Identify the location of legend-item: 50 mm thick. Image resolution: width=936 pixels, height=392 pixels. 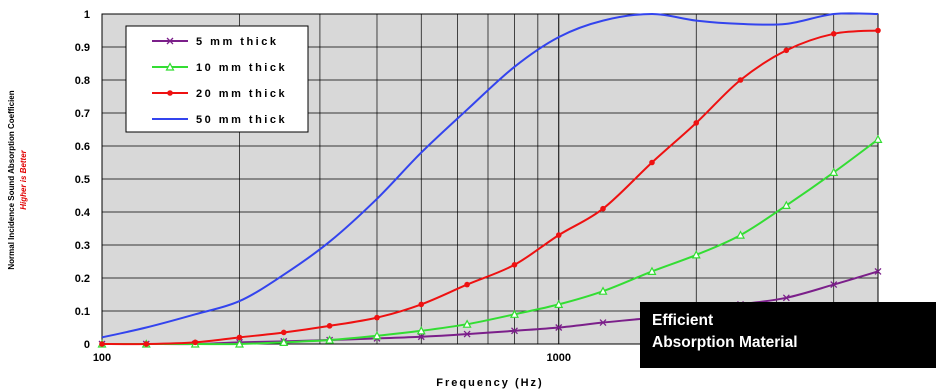
(219, 120).